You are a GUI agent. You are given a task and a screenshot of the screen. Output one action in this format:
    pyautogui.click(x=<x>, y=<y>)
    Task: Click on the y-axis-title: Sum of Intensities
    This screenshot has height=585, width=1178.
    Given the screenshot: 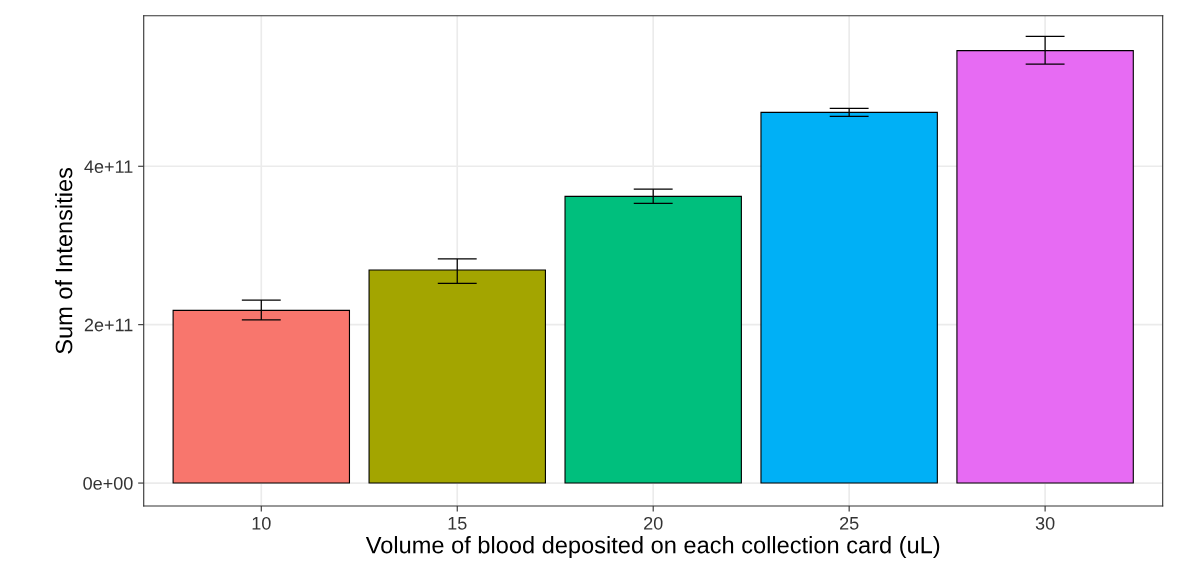 What is the action you would take?
    pyautogui.click(x=64, y=260)
    